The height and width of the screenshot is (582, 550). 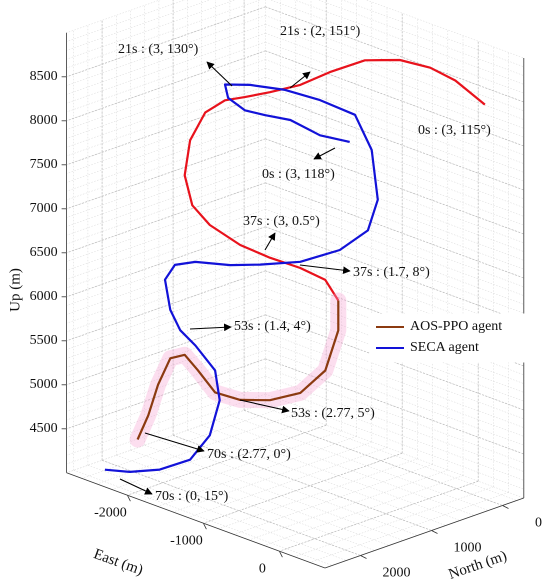 I want to click on annotation: 37s : (1.7, 8°), so click(x=391, y=272).